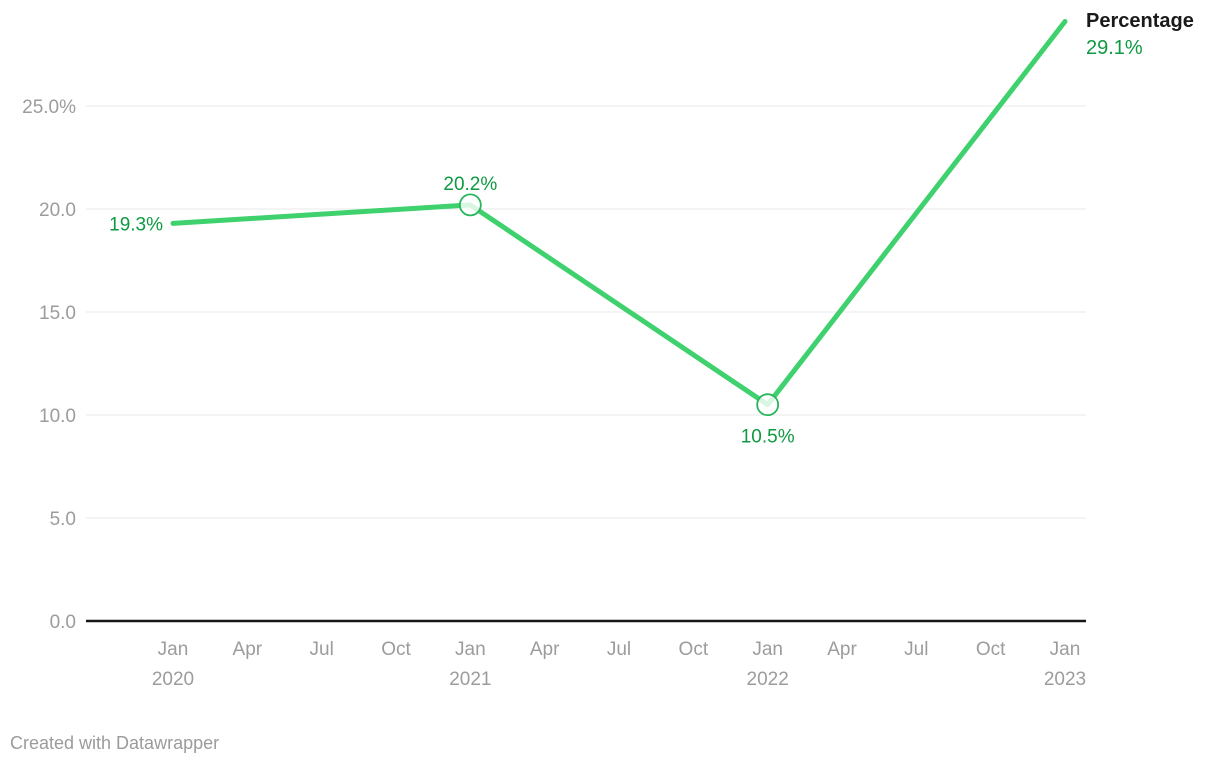 Image resolution: width=1220 pixels, height=768 pixels. I want to click on y-tick-label: 0.0, so click(63, 622).